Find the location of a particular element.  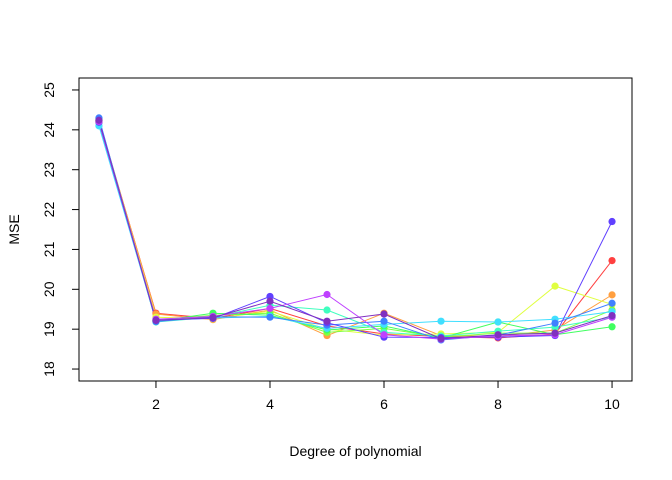

y-tick-label: 20 is located at coordinates (49, 289).